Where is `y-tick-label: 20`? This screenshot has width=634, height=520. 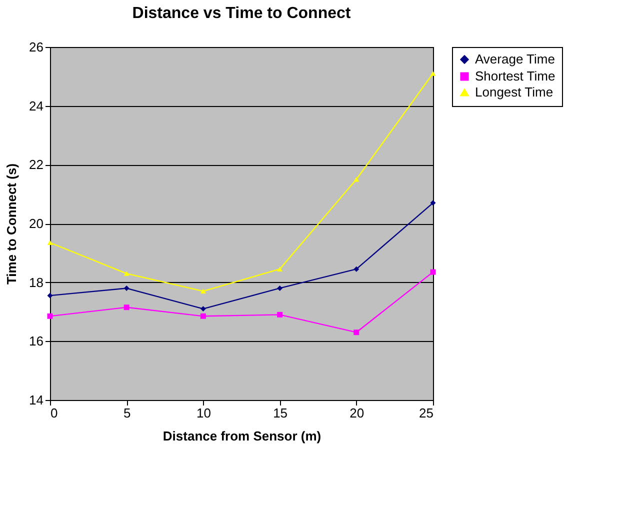
y-tick-label: 20 is located at coordinates (36, 223).